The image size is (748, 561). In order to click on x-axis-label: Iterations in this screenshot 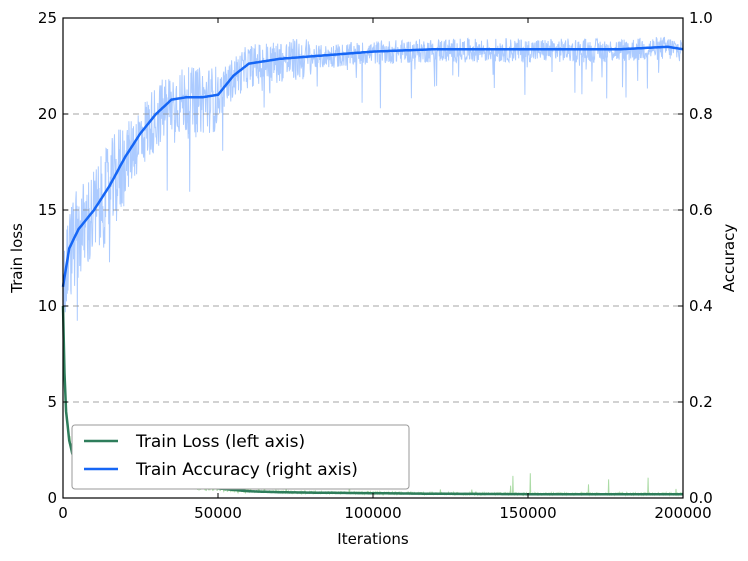, I will do `click(373, 539)`.